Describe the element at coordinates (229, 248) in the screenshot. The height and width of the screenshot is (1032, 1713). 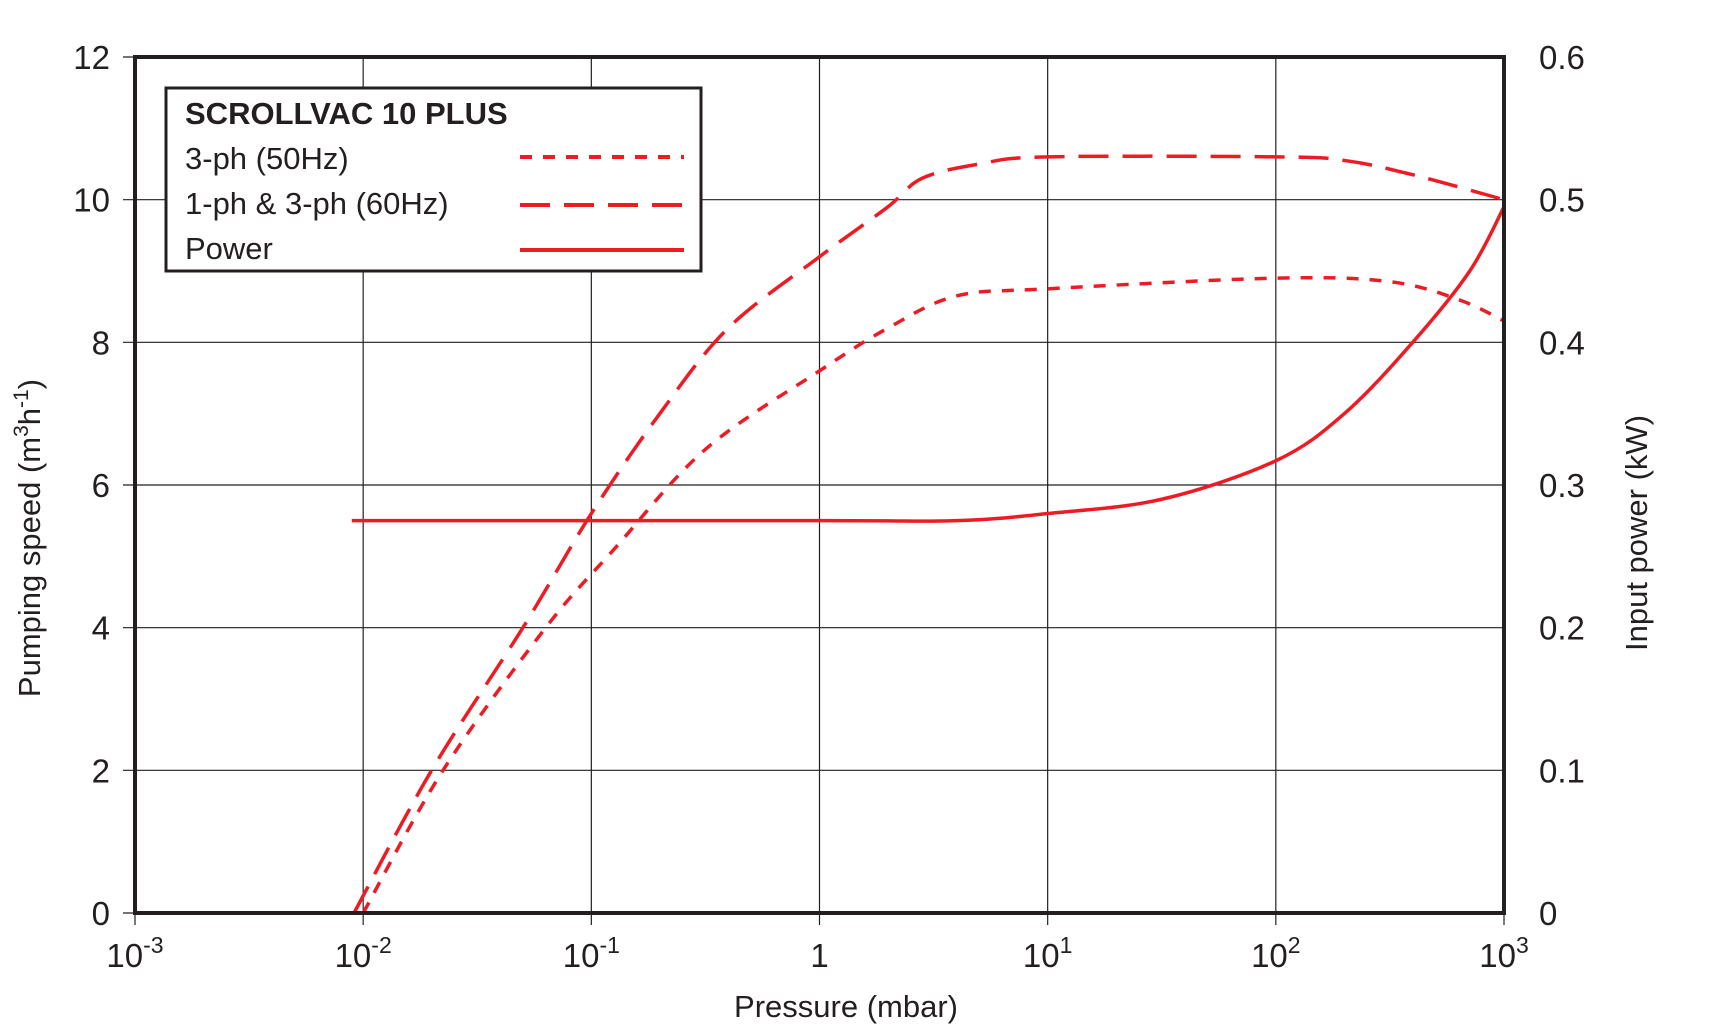
I see `legend-label-power: Power` at that location.